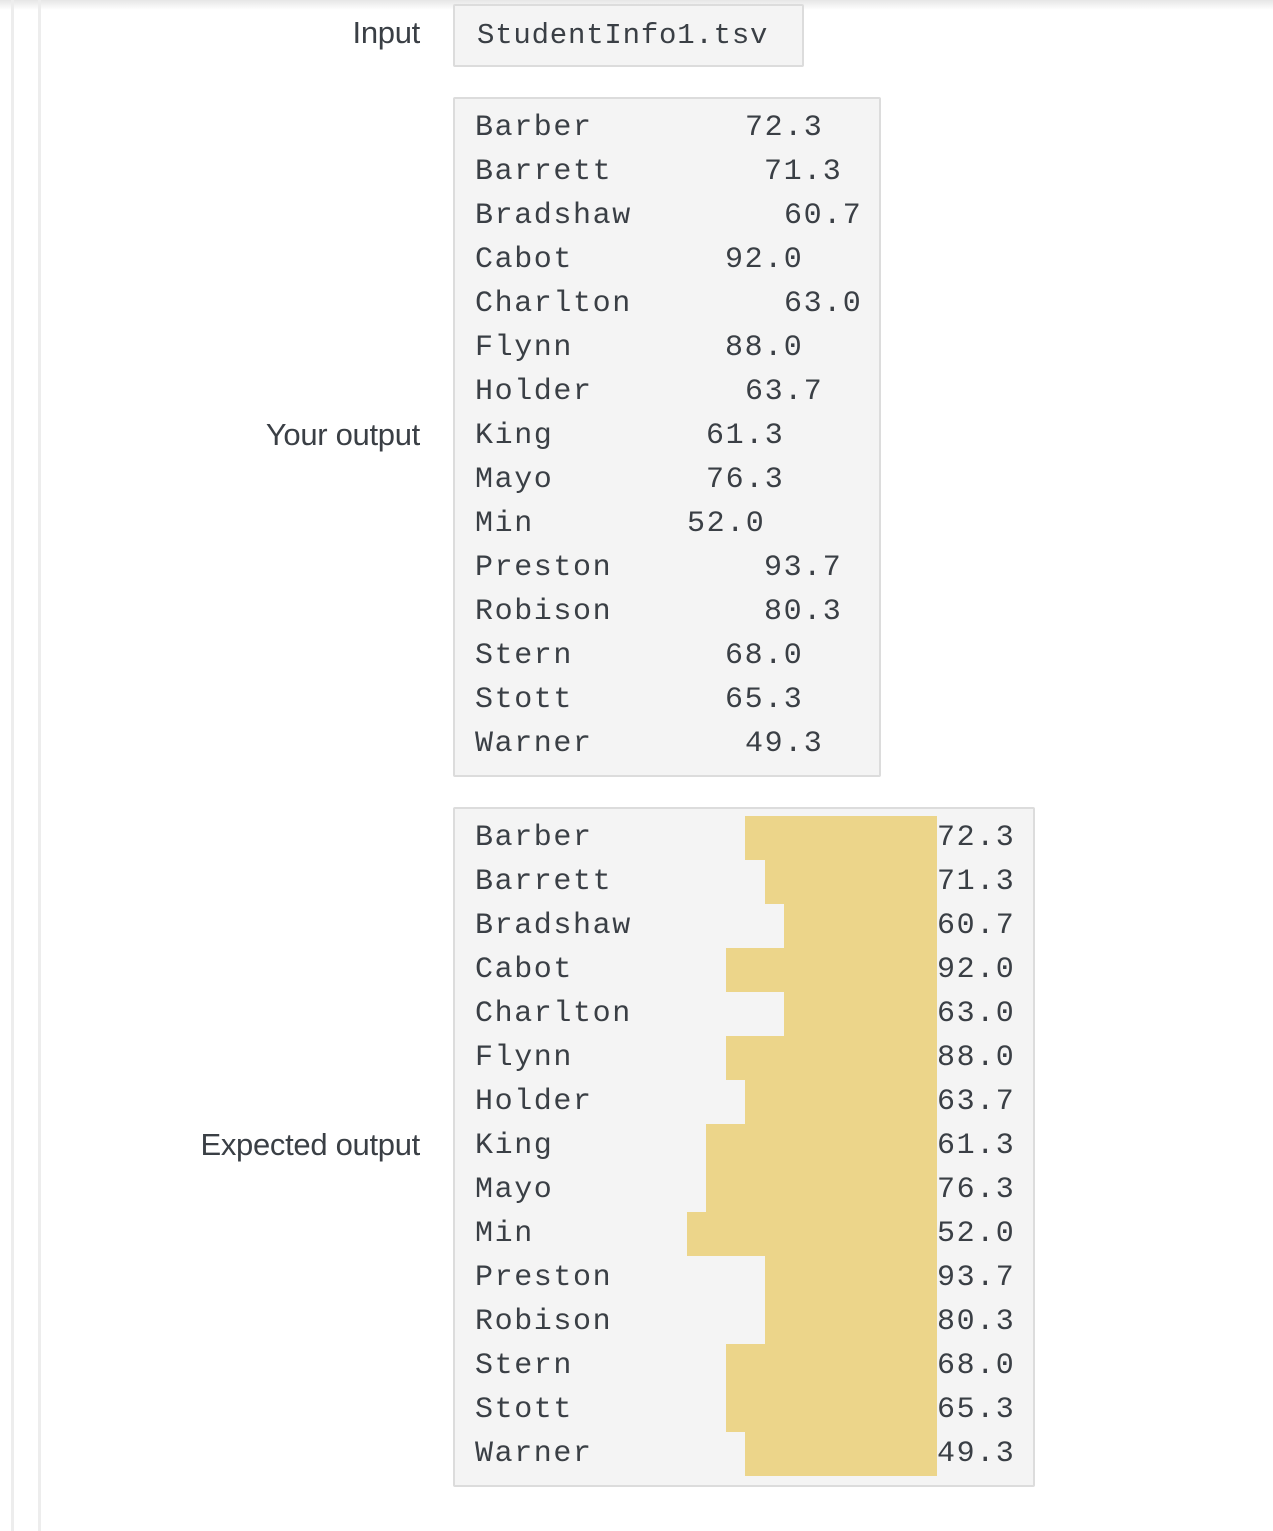 This screenshot has width=1273, height=1531. What do you see at coordinates (534, 1454) in the screenshot?
I see `expected-output-name: Warner` at bounding box center [534, 1454].